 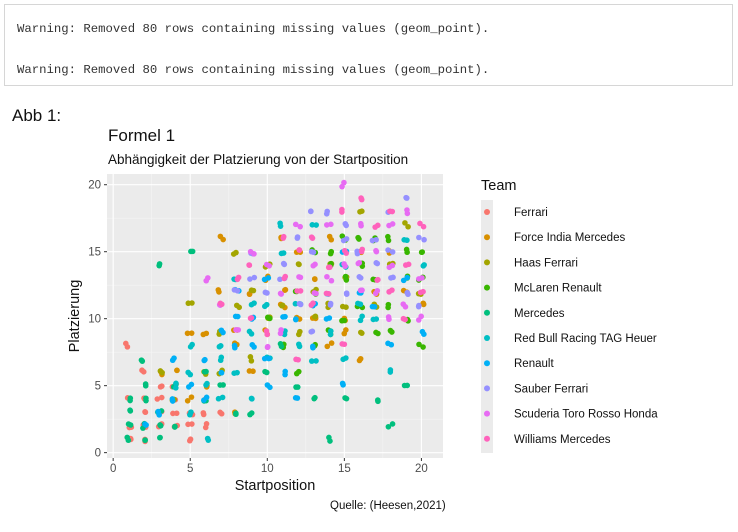 What do you see at coordinates (534, 364) in the screenshot?
I see `legend-label: Renault` at bounding box center [534, 364].